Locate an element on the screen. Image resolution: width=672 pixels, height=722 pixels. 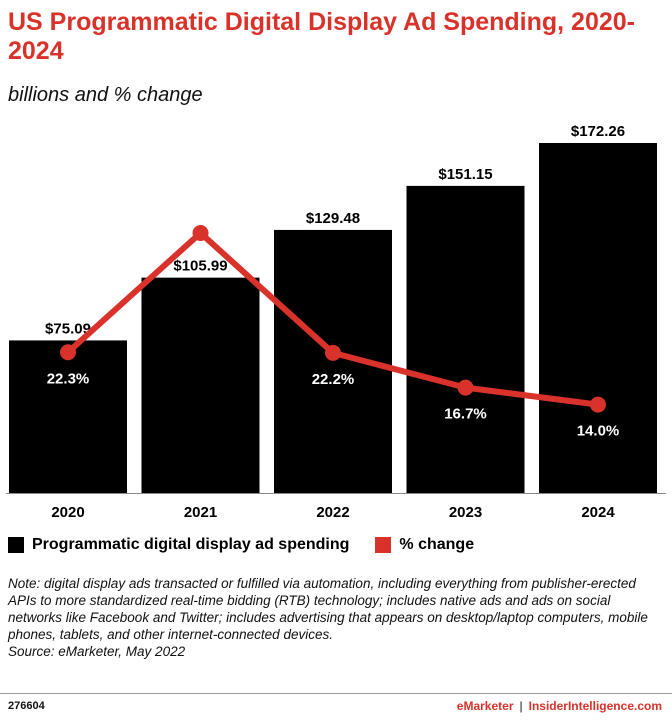
bar-2023 is located at coordinates (465, 339).